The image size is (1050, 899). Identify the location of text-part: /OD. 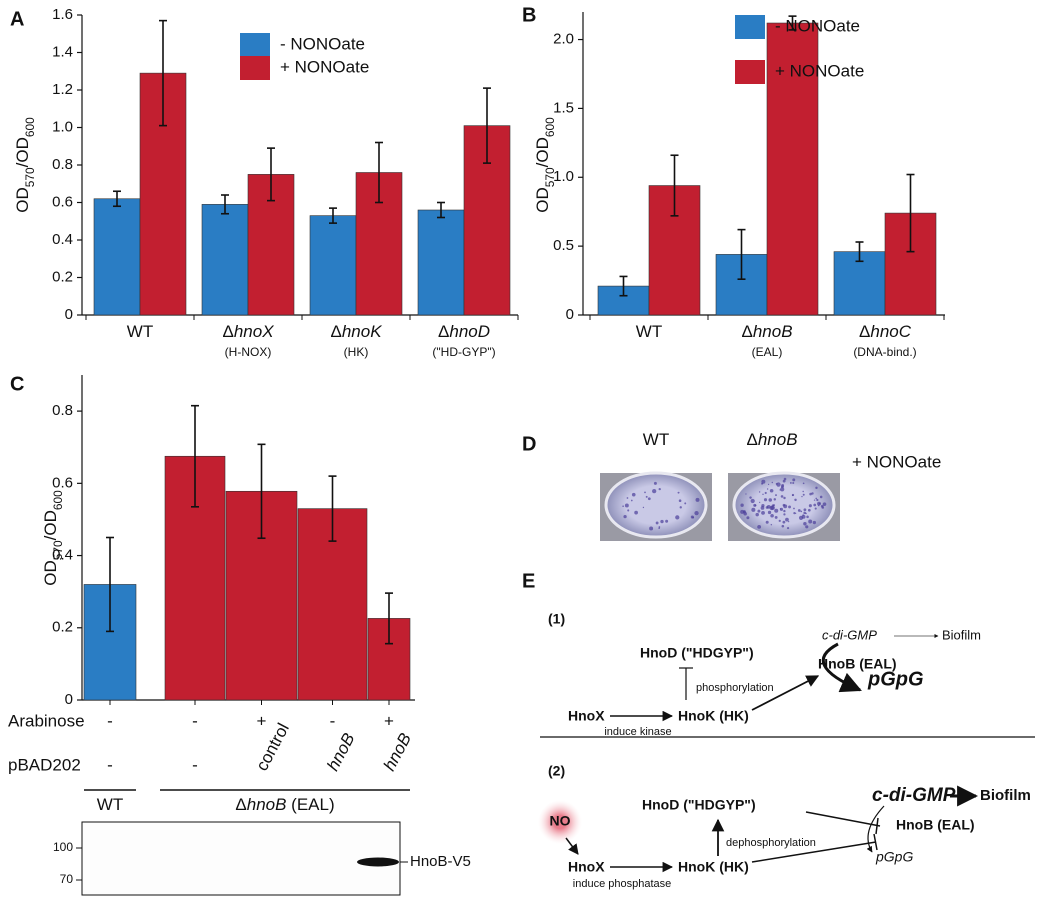
(50, 525).